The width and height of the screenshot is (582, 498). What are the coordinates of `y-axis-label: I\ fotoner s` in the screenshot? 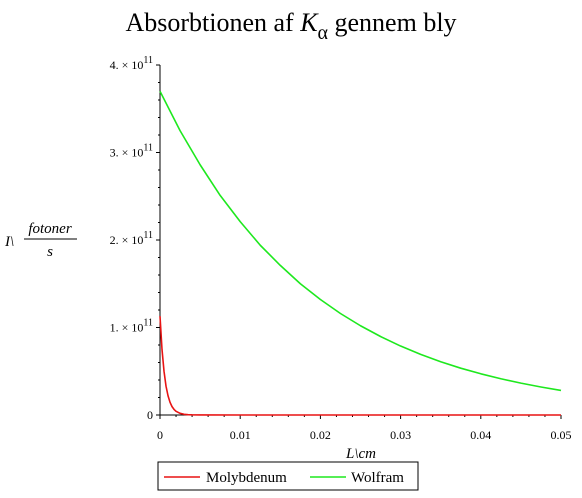 It's located at (40, 240).